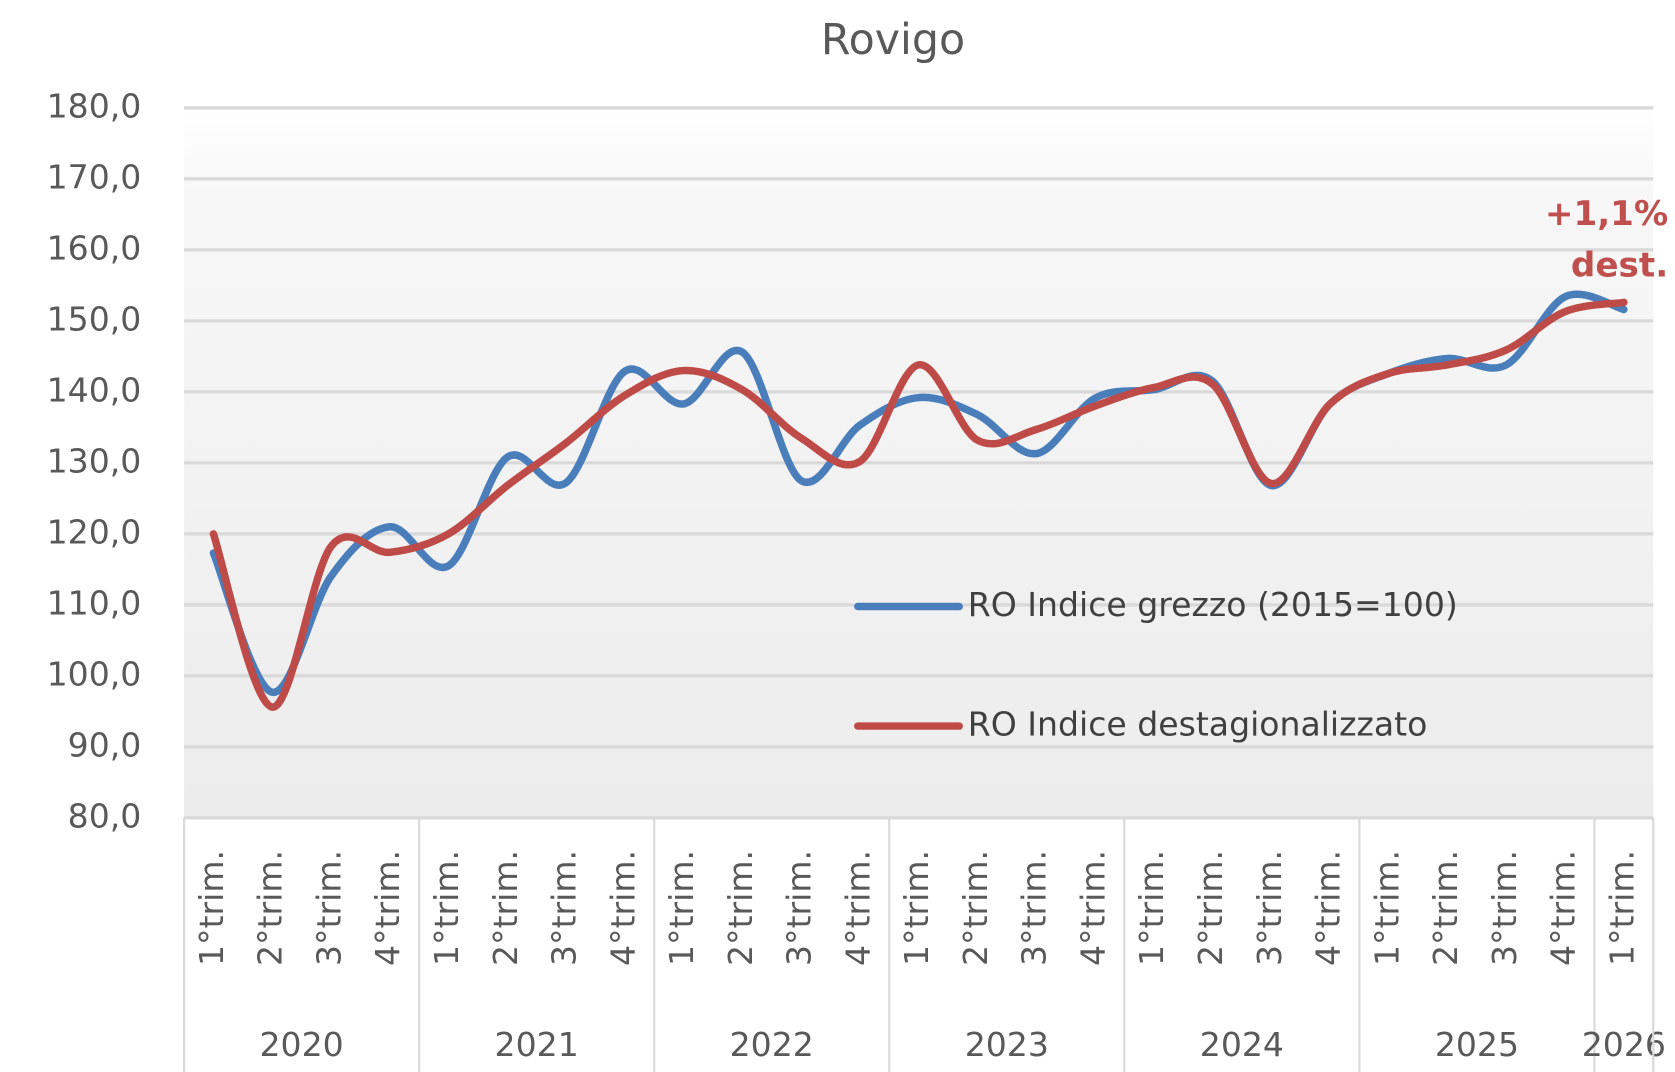 The image size is (1675, 1072). What do you see at coordinates (105, 744) in the screenshot?
I see `y-tick-label: 90,0` at bounding box center [105, 744].